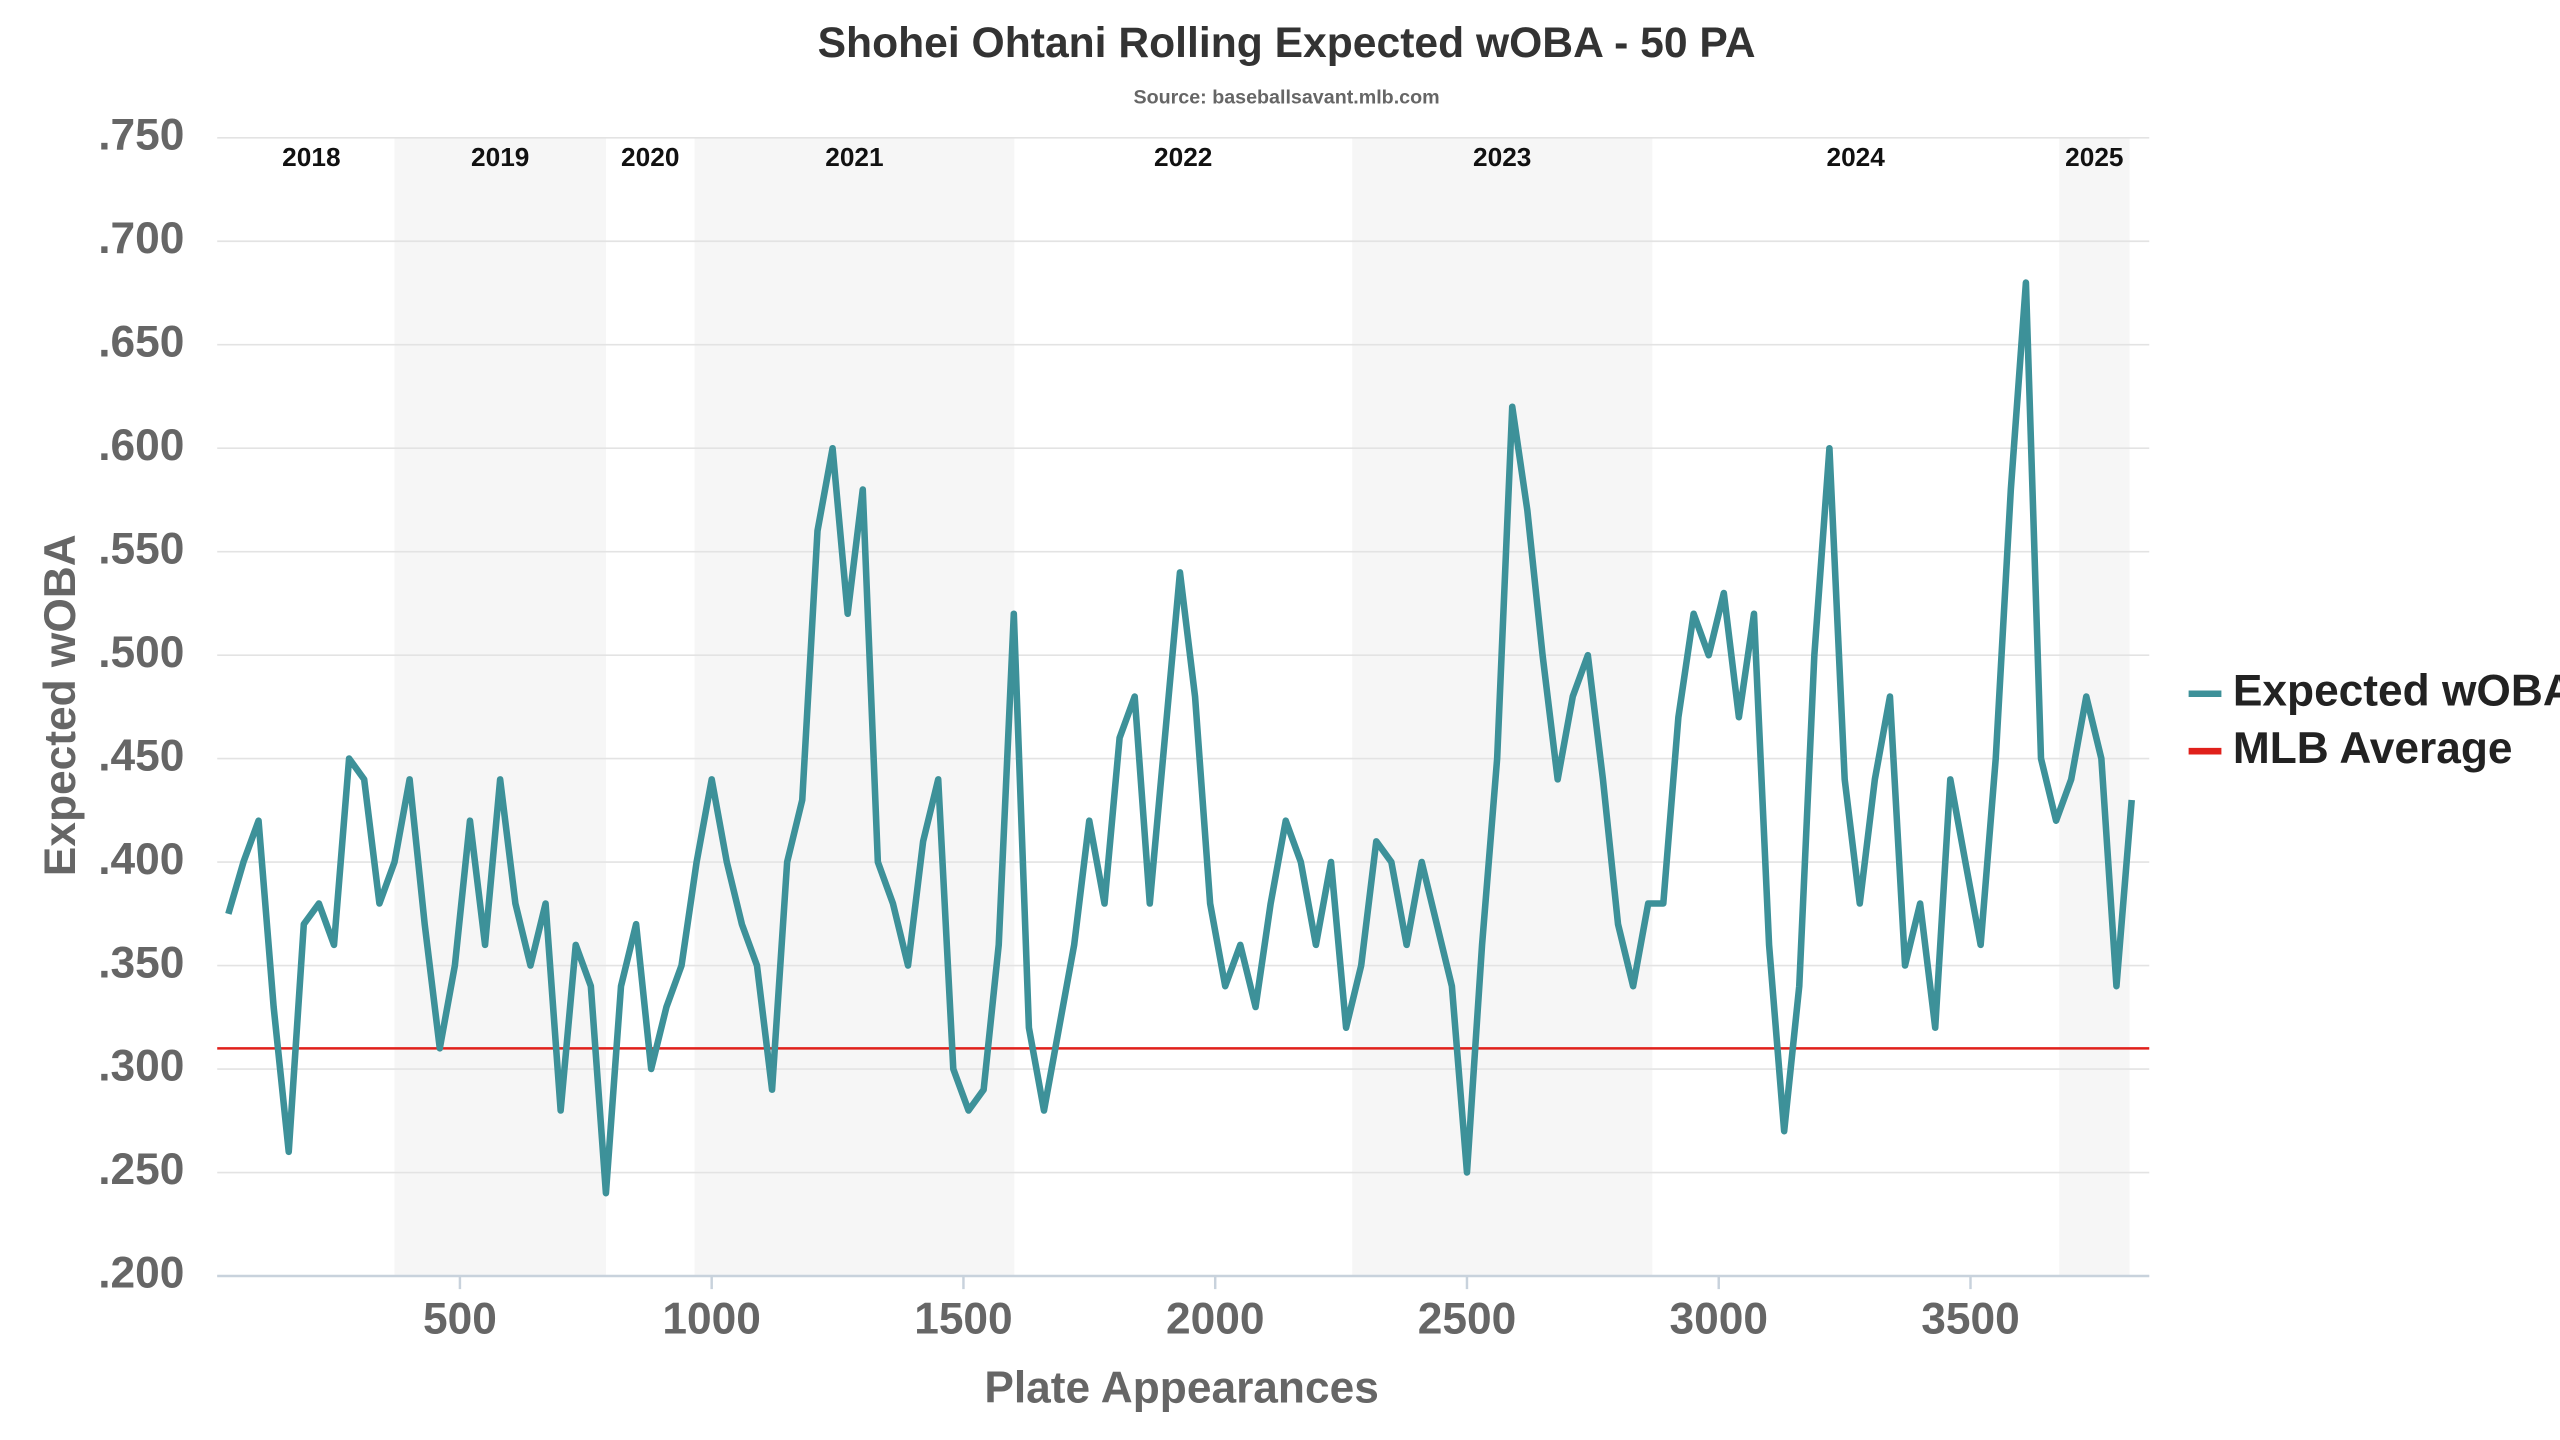 This screenshot has height=1440, width=2560. What do you see at coordinates (141, 652) in the screenshot?
I see `y-tick-label: .500` at bounding box center [141, 652].